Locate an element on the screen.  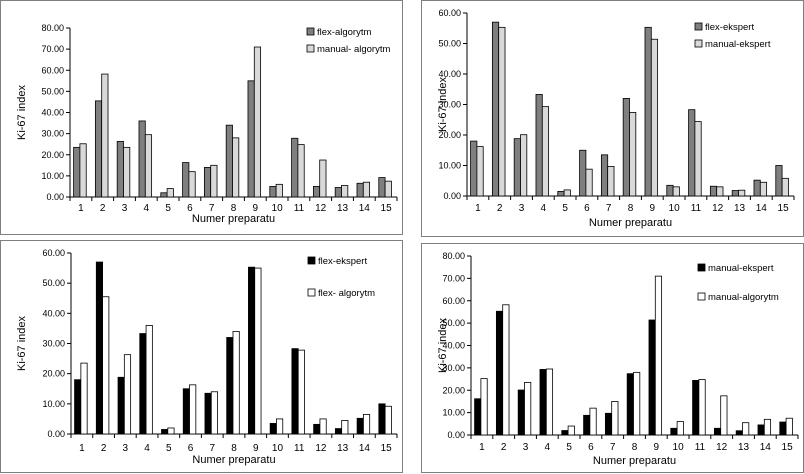
legend-label: manual-algorytm is located at coordinates (743, 297).